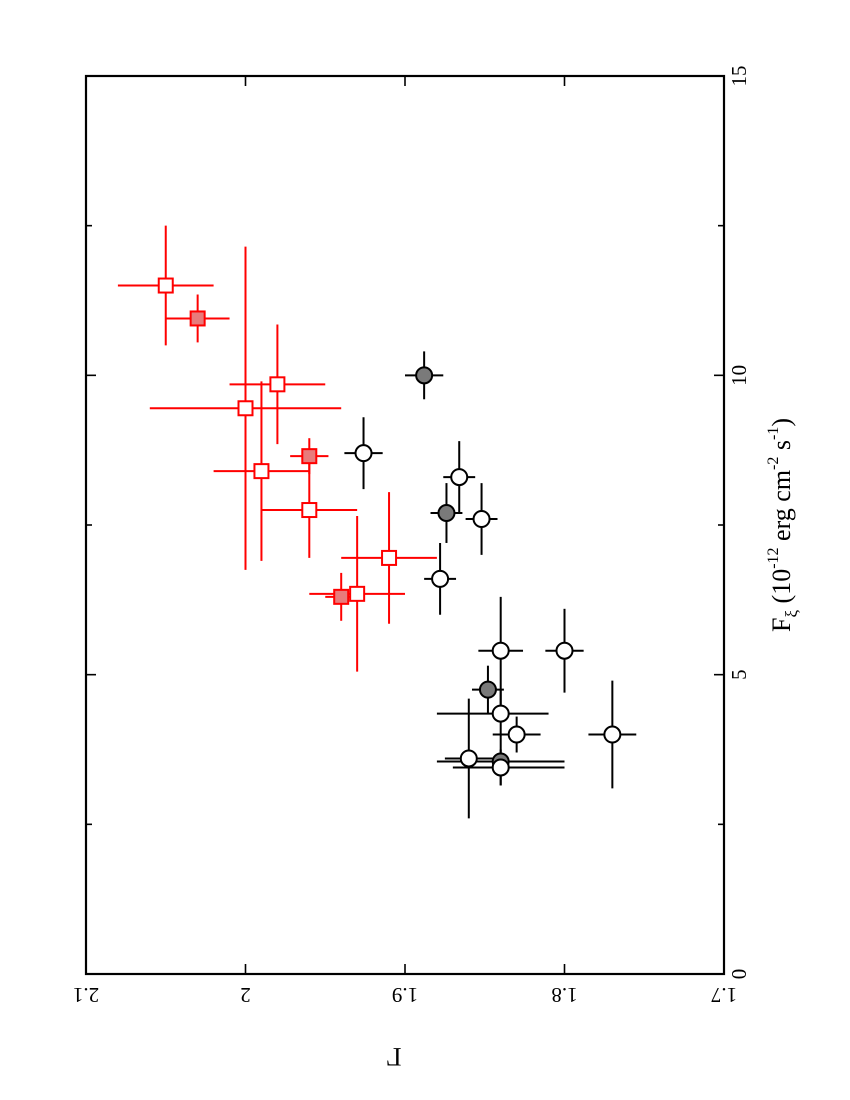 The height and width of the screenshot is (1100, 850). What do you see at coordinates (781, 625) in the screenshot?
I see `x-label-part-0: F` at bounding box center [781, 625].